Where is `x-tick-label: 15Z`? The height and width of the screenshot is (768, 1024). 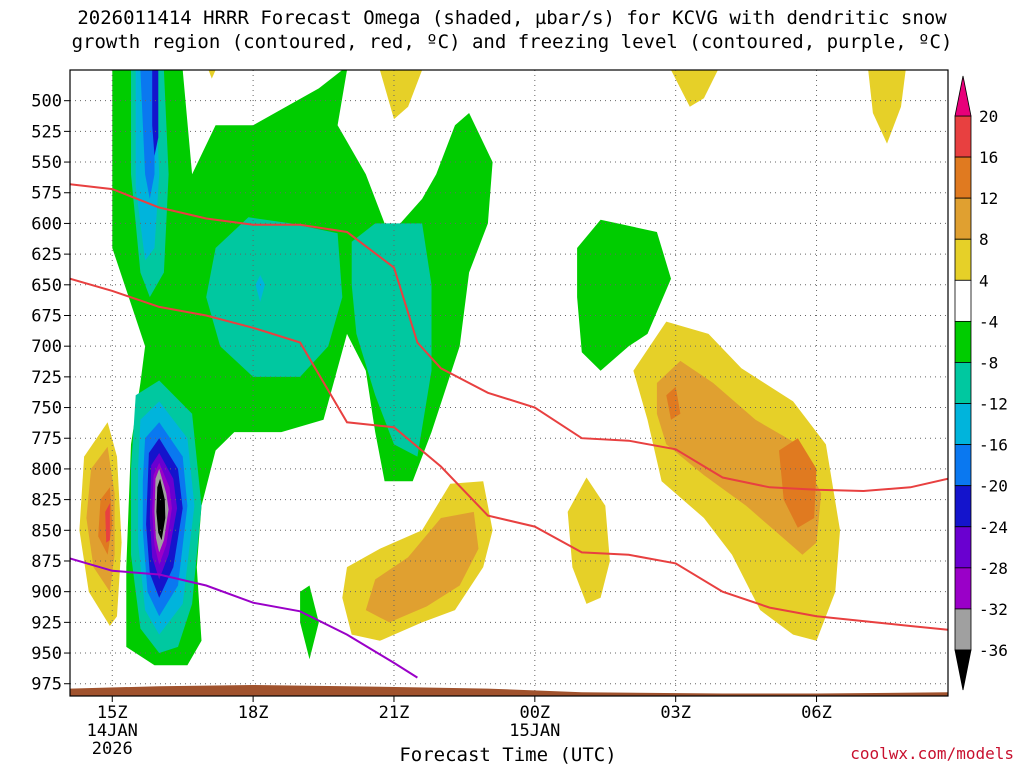
x-tick-label: 15Z is located at coordinates (112, 713).